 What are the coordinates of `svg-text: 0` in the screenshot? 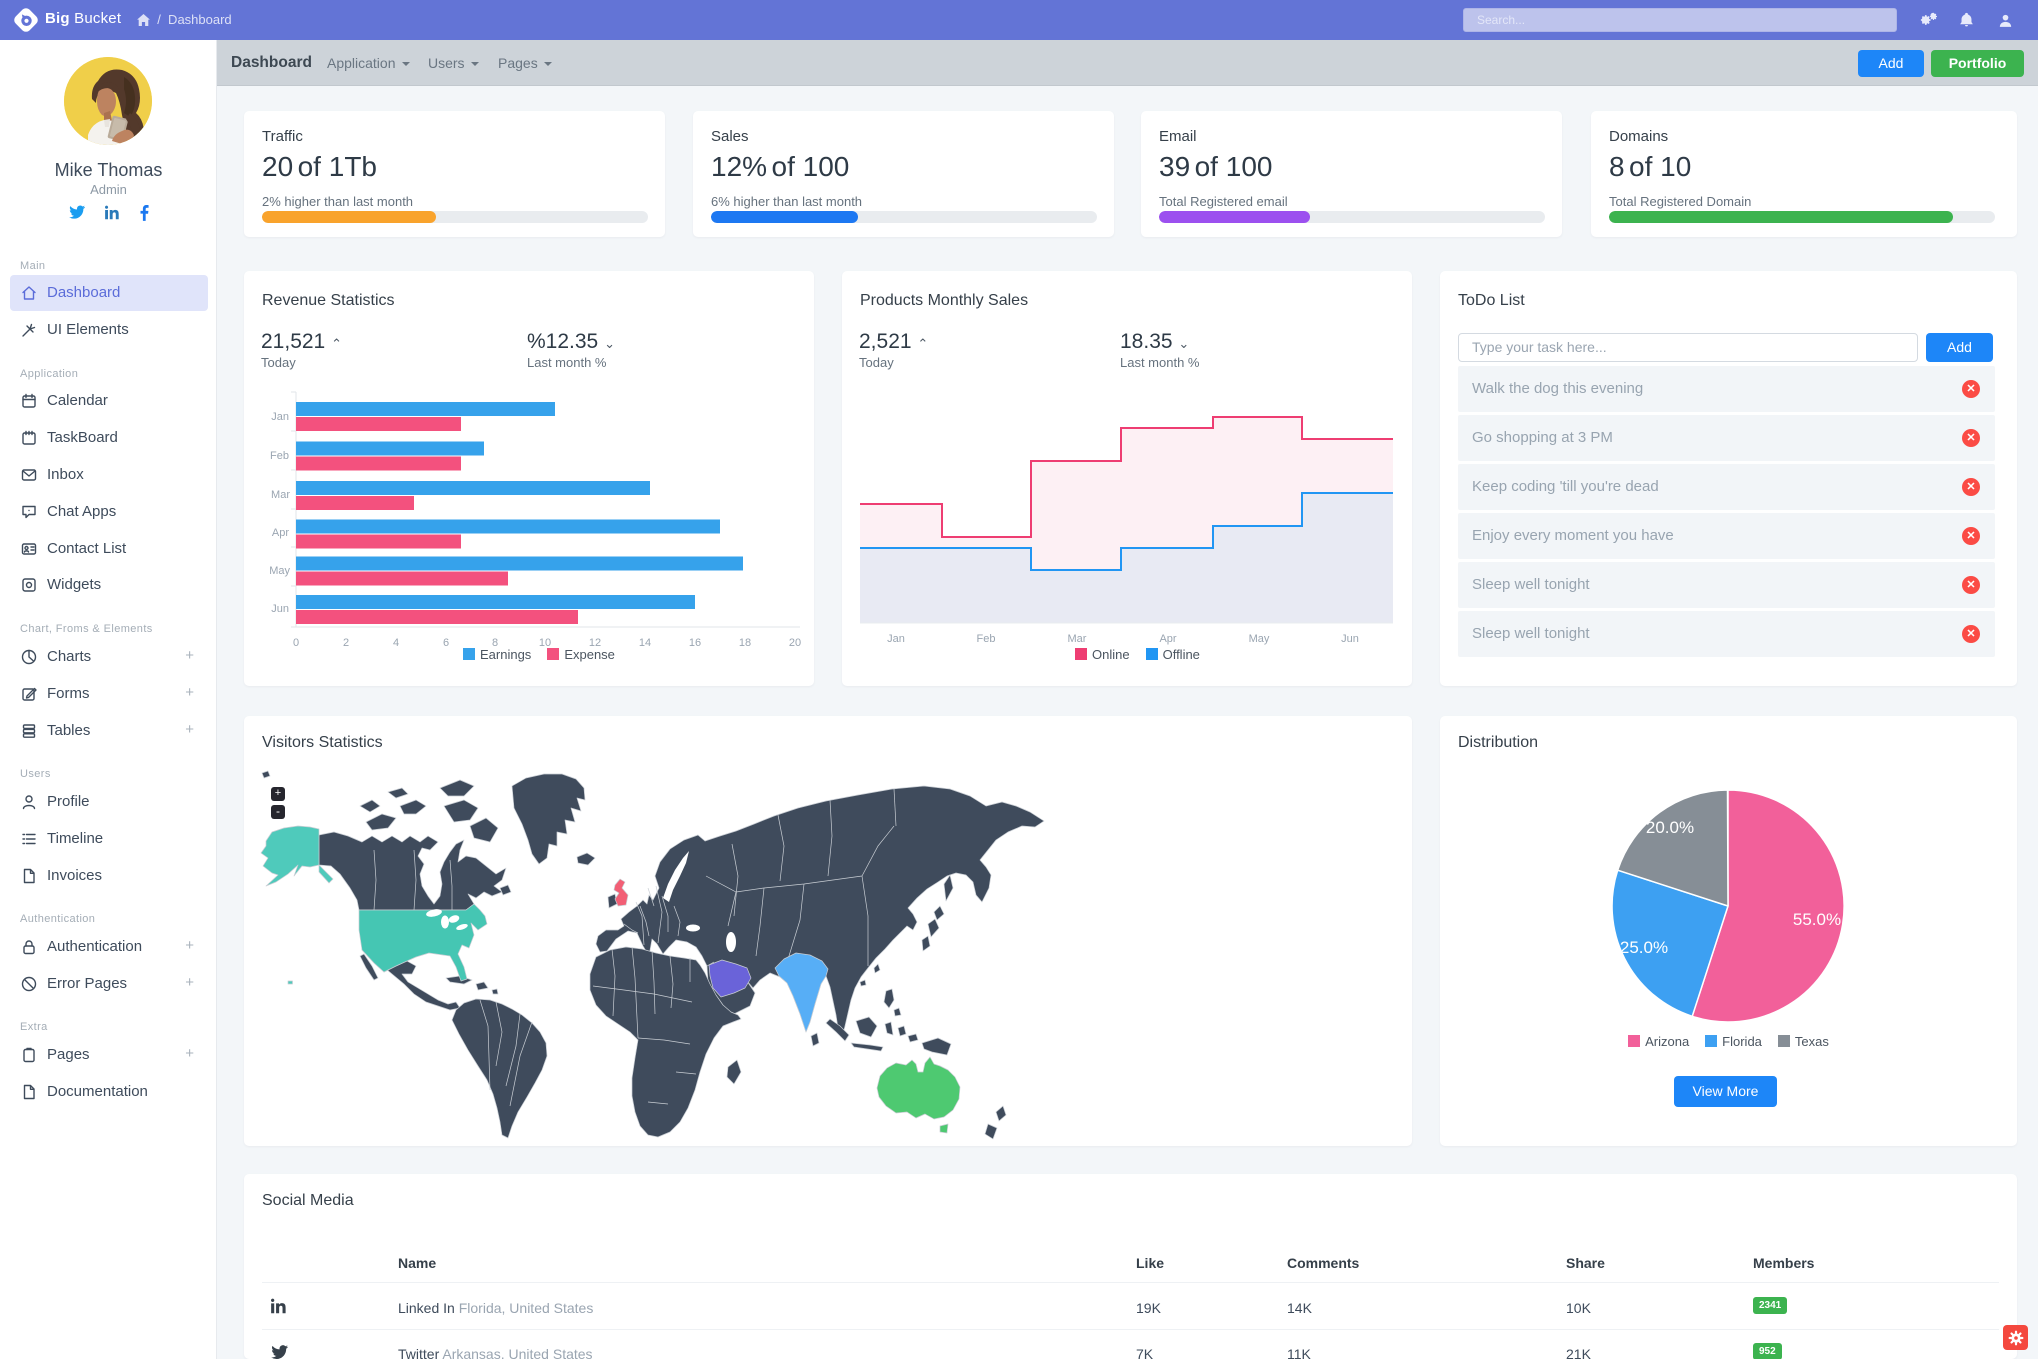 It's located at (296, 643).